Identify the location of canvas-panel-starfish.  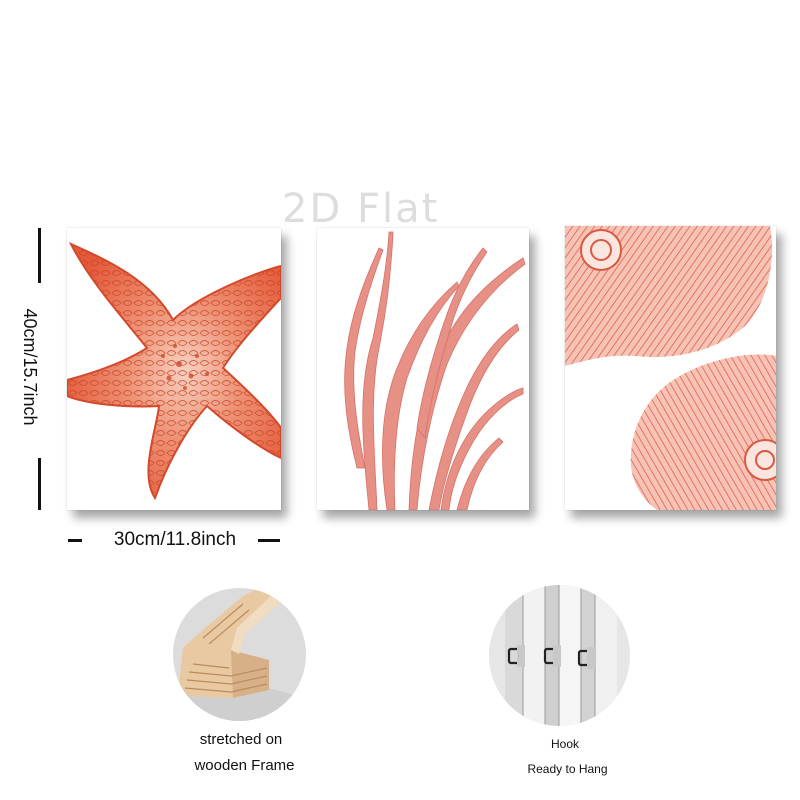
(174, 369).